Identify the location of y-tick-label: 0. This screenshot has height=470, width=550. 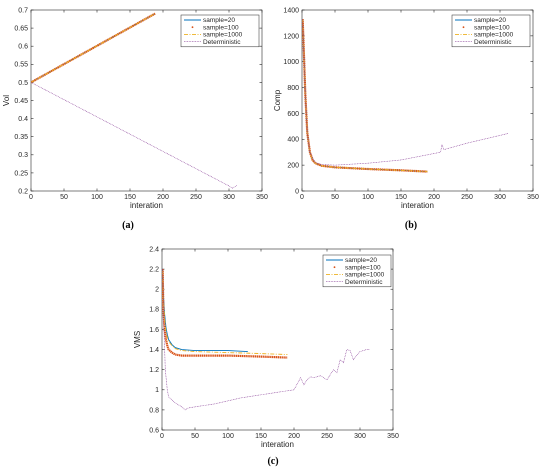
(297, 191).